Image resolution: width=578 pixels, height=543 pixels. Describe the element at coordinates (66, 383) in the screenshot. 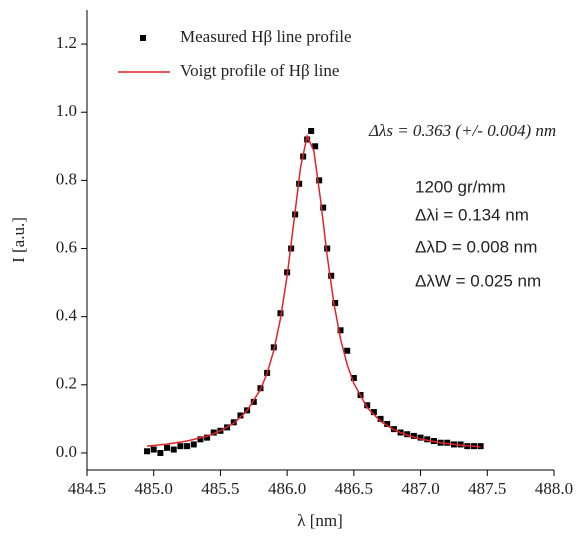

I see `y-tick-label: 0.2` at that location.